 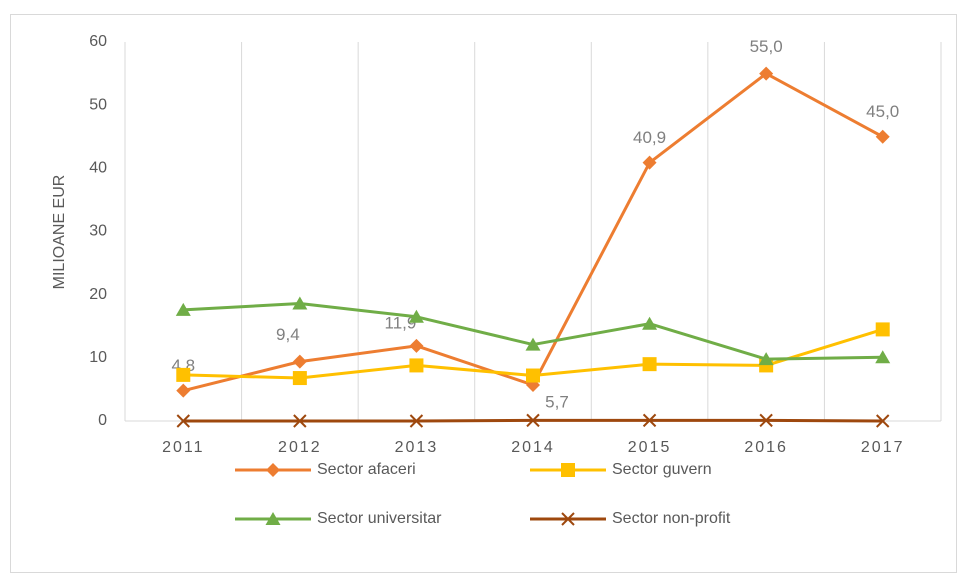 I want to click on data-label: 55,0, so click(x=766, y=46).